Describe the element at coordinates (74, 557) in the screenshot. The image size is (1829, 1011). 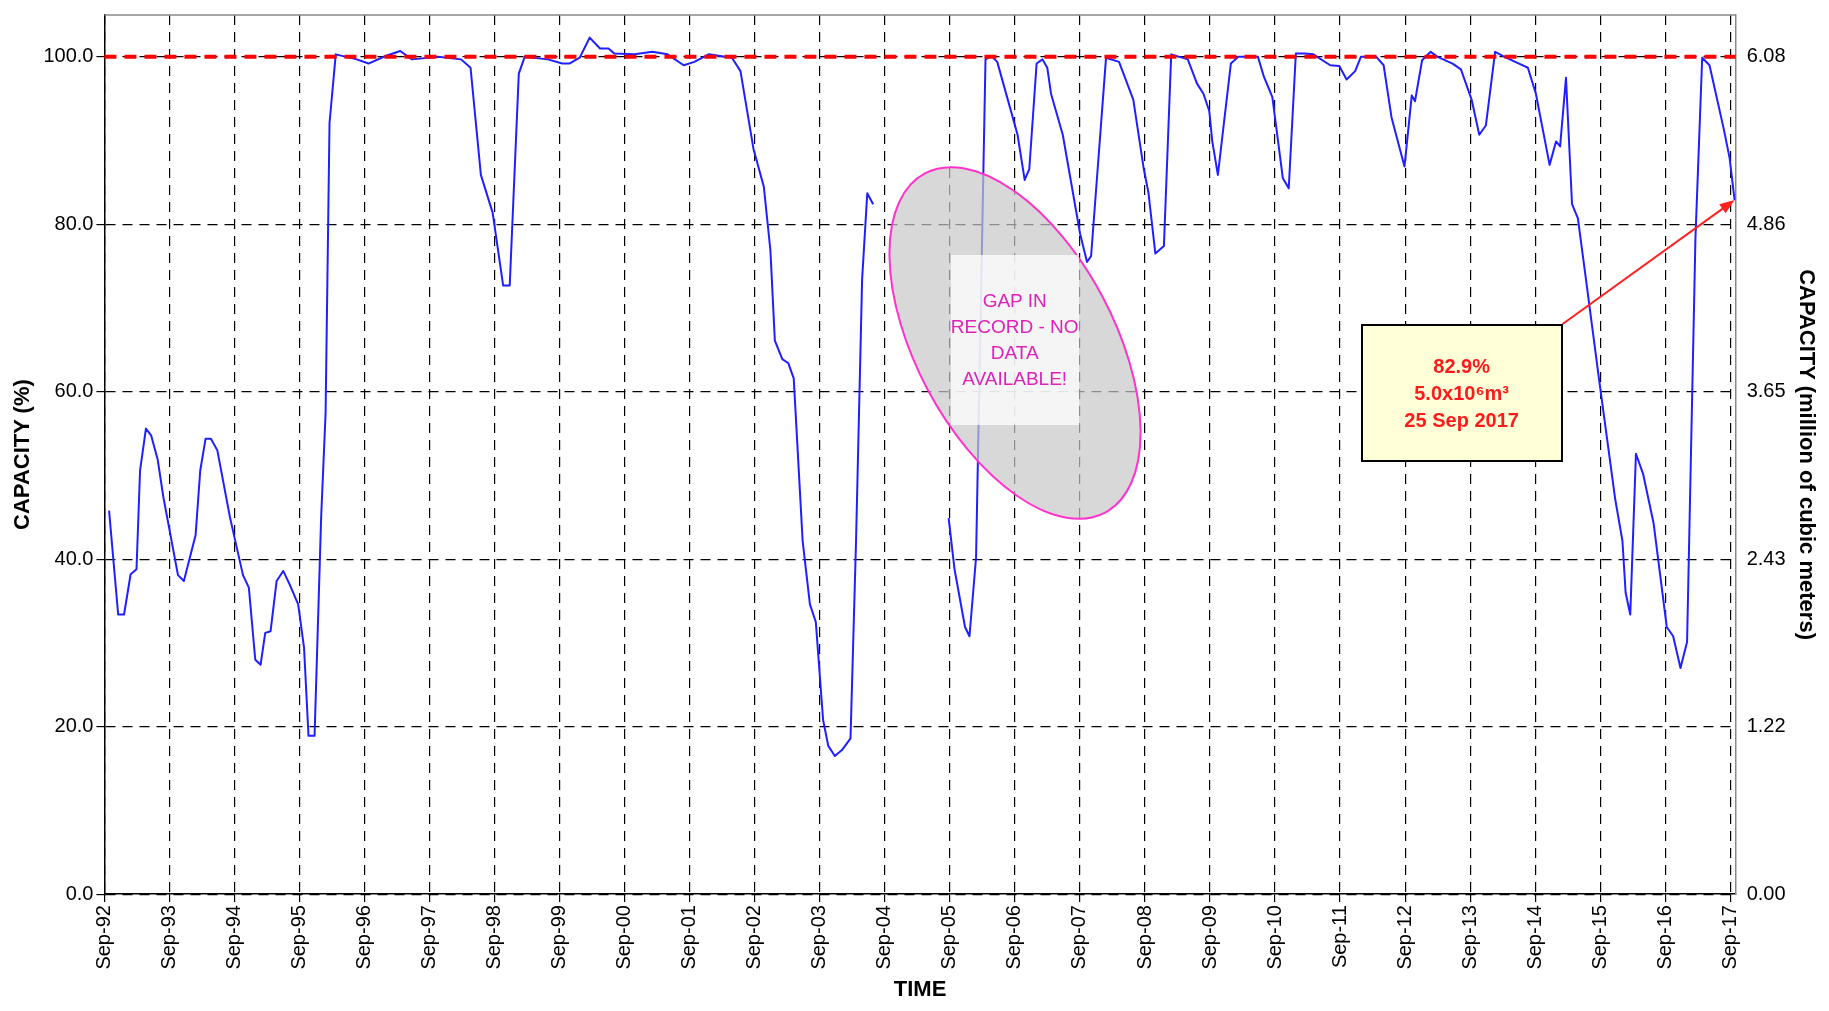
I see `y-tick-label: 40.0` at that location.